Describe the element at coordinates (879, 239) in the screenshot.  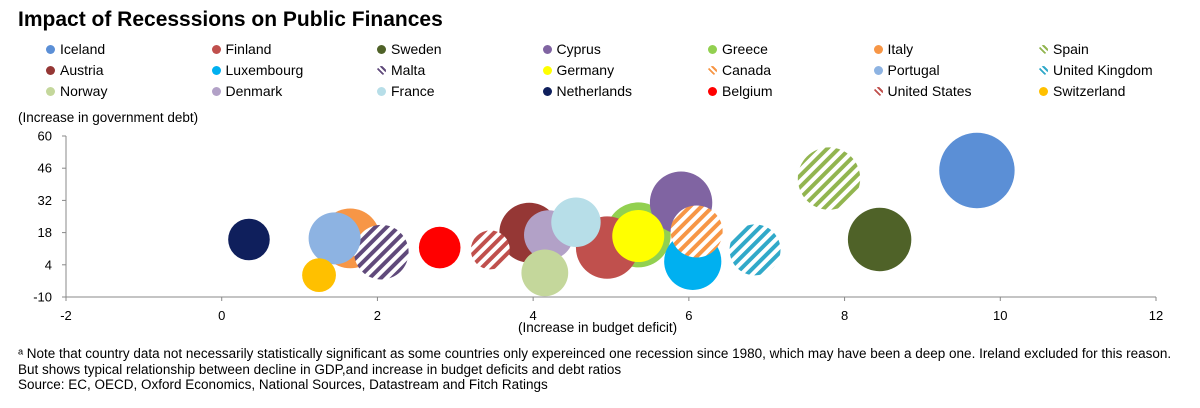
I see `bubble-sweden` at that location.